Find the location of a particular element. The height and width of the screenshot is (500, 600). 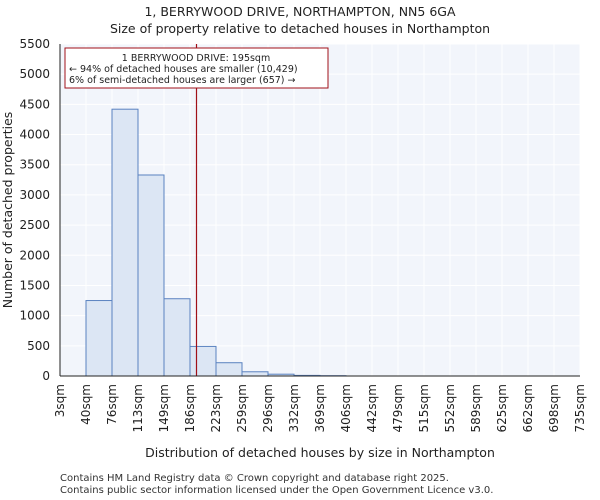

y-tick-label: 5000 is located at coordinates (34, 74).